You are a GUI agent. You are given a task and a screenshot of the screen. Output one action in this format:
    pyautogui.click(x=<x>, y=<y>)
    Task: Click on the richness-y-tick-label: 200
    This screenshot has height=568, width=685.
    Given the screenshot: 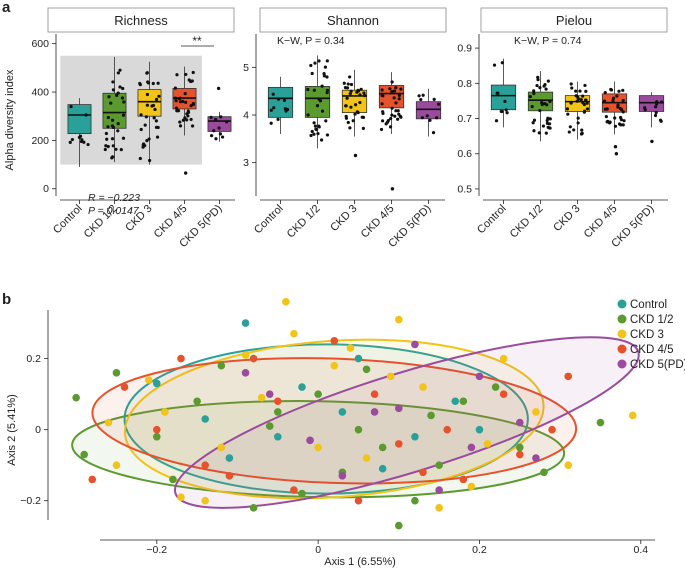 What is the action you would take?
    pyautogui.click(x=40, y=141)
    